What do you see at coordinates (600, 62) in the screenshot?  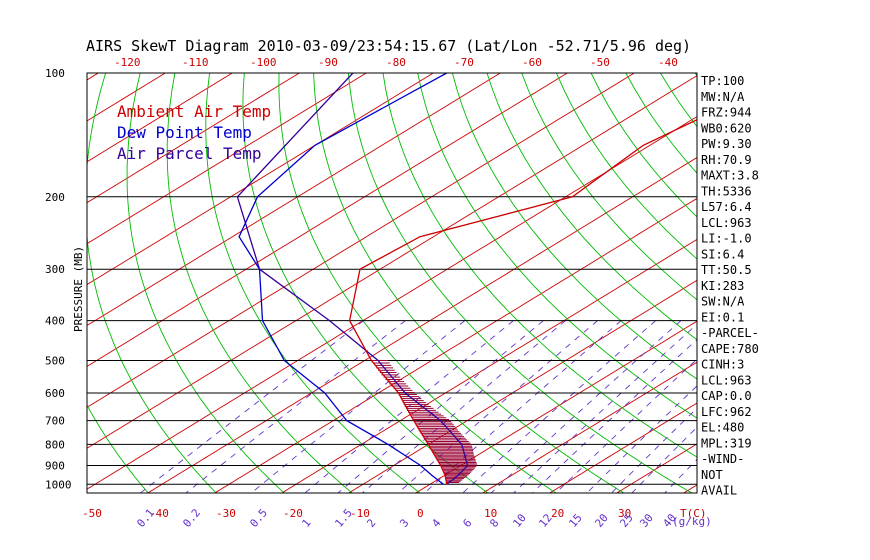 I see `top-temp-tick-label: -50` at bounding box center [600, 62].